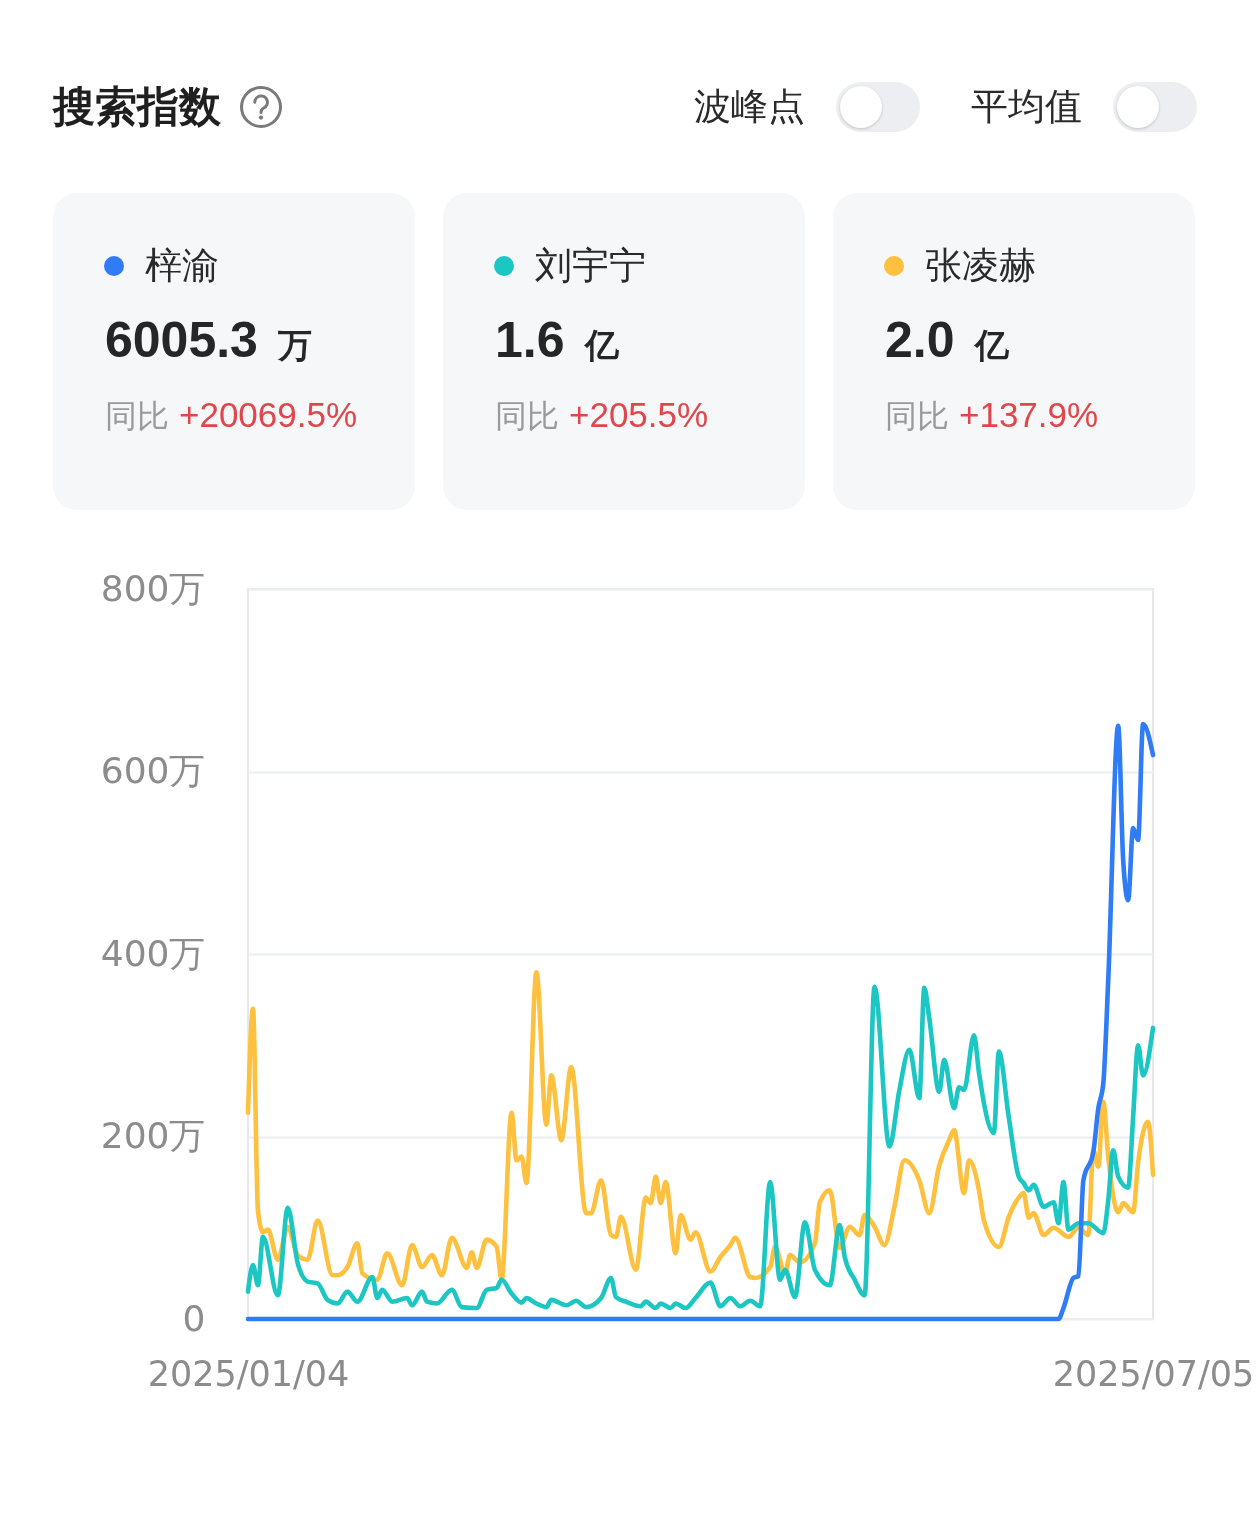  Describe the element at coordinates (557, 340) in the screenshot. I see `text: 1.6 亿` at that location.